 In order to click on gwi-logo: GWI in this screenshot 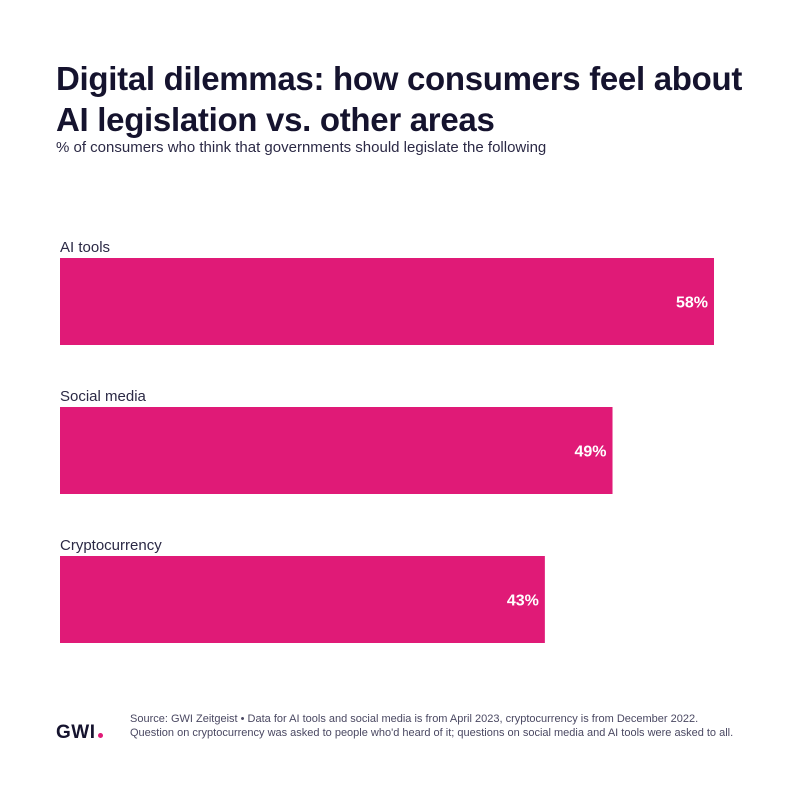, I will do `click(79, 733)`.